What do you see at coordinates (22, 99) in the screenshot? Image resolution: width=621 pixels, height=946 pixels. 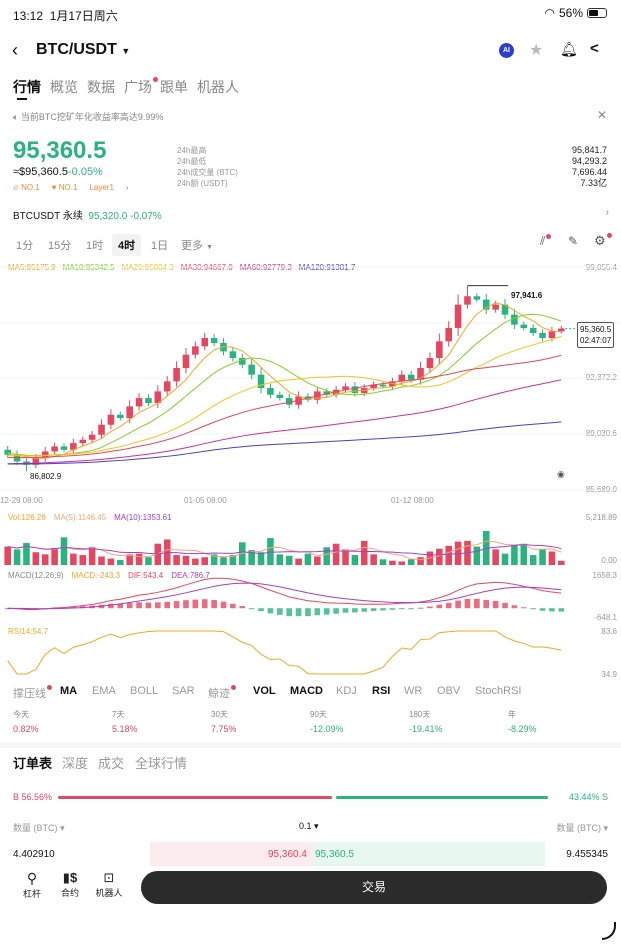 I see `tab-underline` at bounding box center [22, 99].